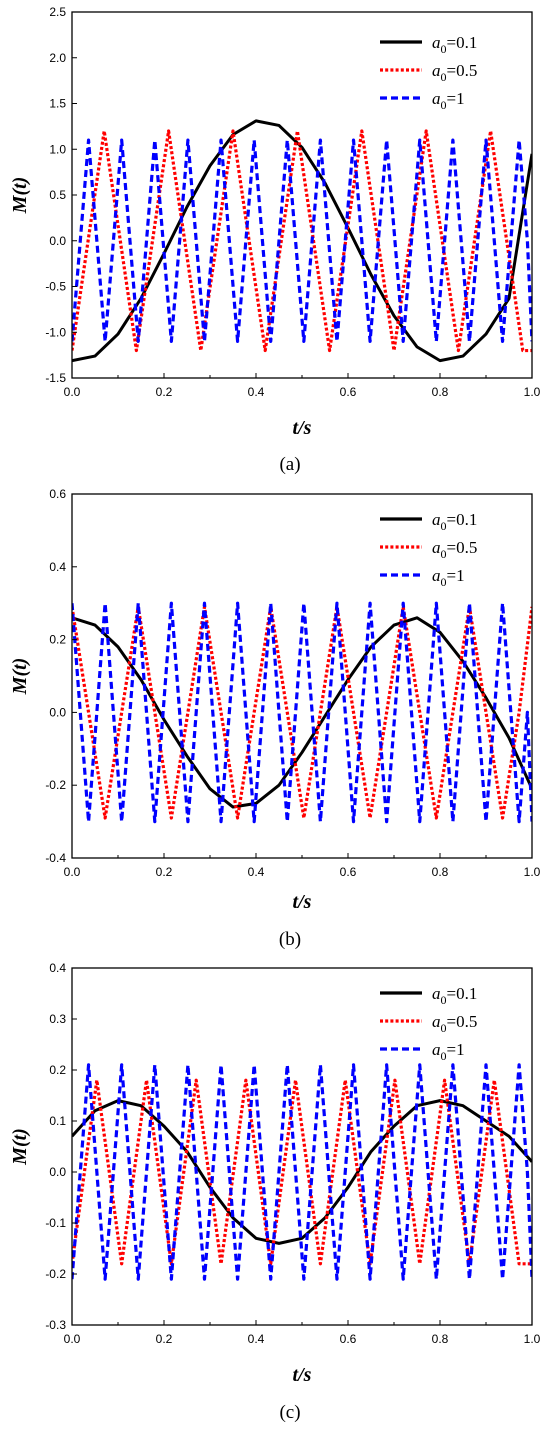 This screenshot has width=550, height=1432. What do you see at coordinates (55, 1223) in the screenshot?
I see `y-tick-label: -0.1` at bounding box center [55, 1223].